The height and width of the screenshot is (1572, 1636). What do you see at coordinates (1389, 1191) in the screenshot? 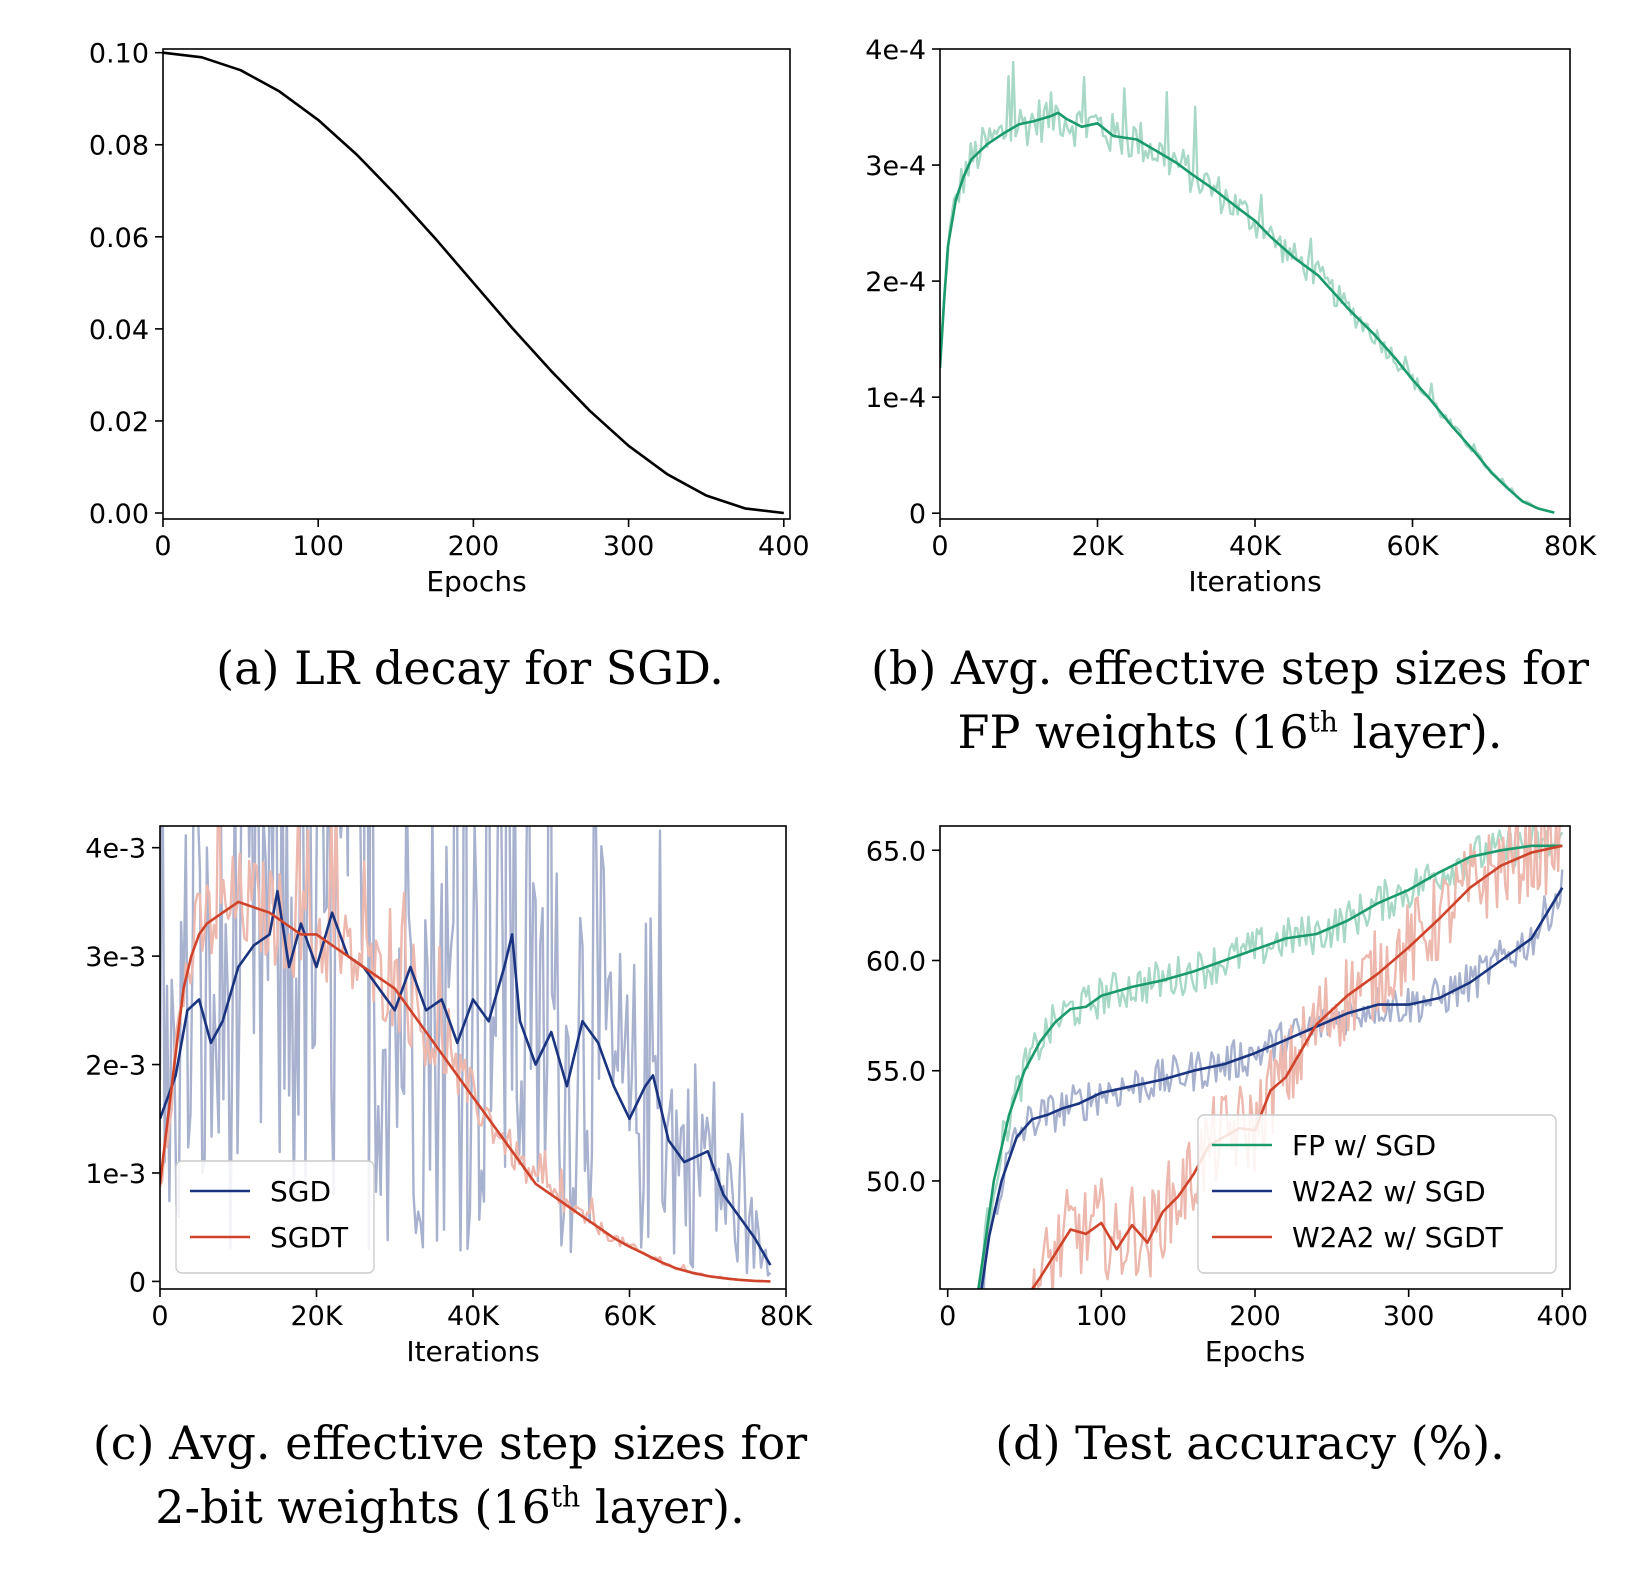
I see `legend-label-w2a2-w-sgd: W2A2 w/ SGD` at bounding box center [1389, 1191].